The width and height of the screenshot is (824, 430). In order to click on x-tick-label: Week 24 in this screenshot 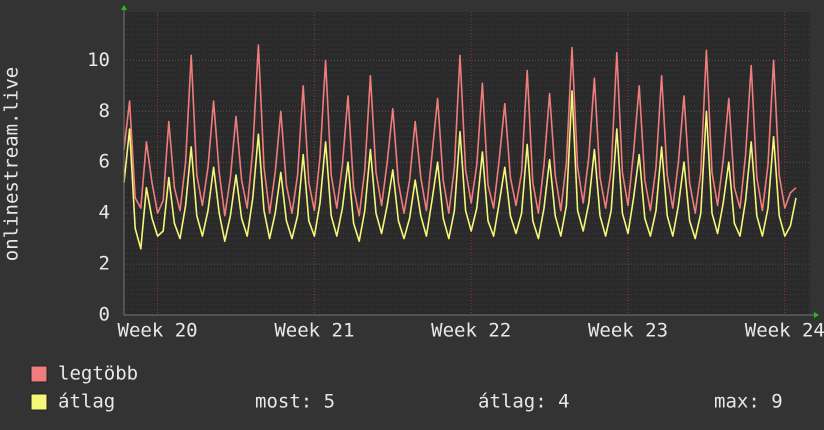, I will do `click(784, 331)`.